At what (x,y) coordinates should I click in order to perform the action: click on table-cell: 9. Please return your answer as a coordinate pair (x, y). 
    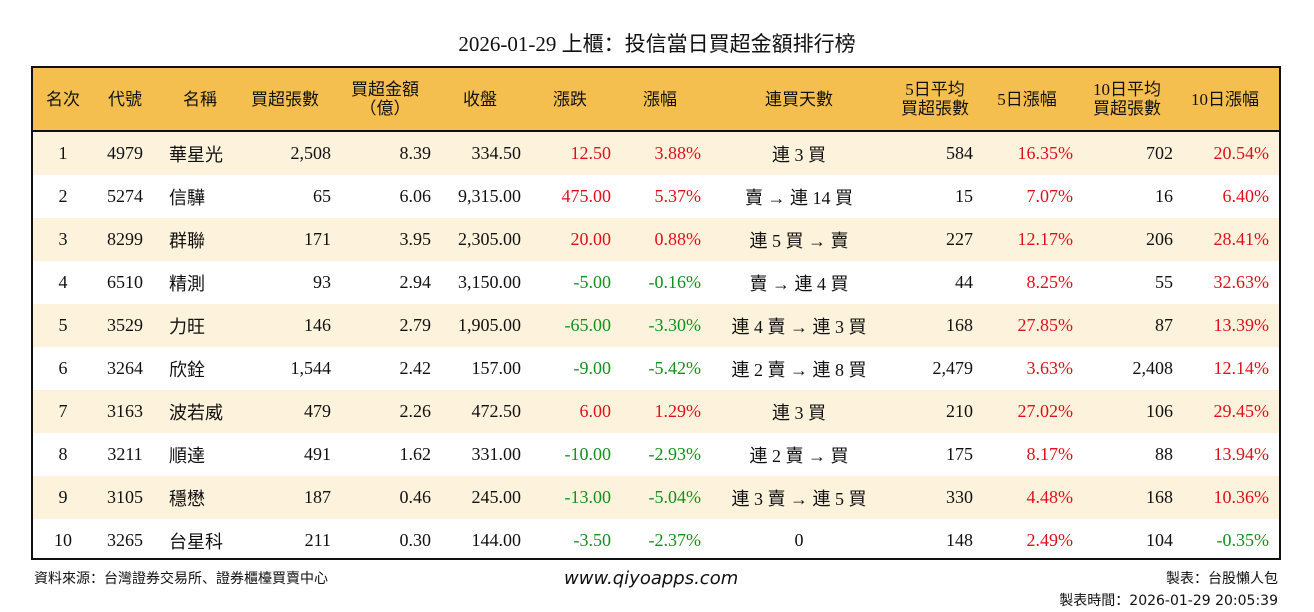
    Looking at the image, I should click on (63, 497).